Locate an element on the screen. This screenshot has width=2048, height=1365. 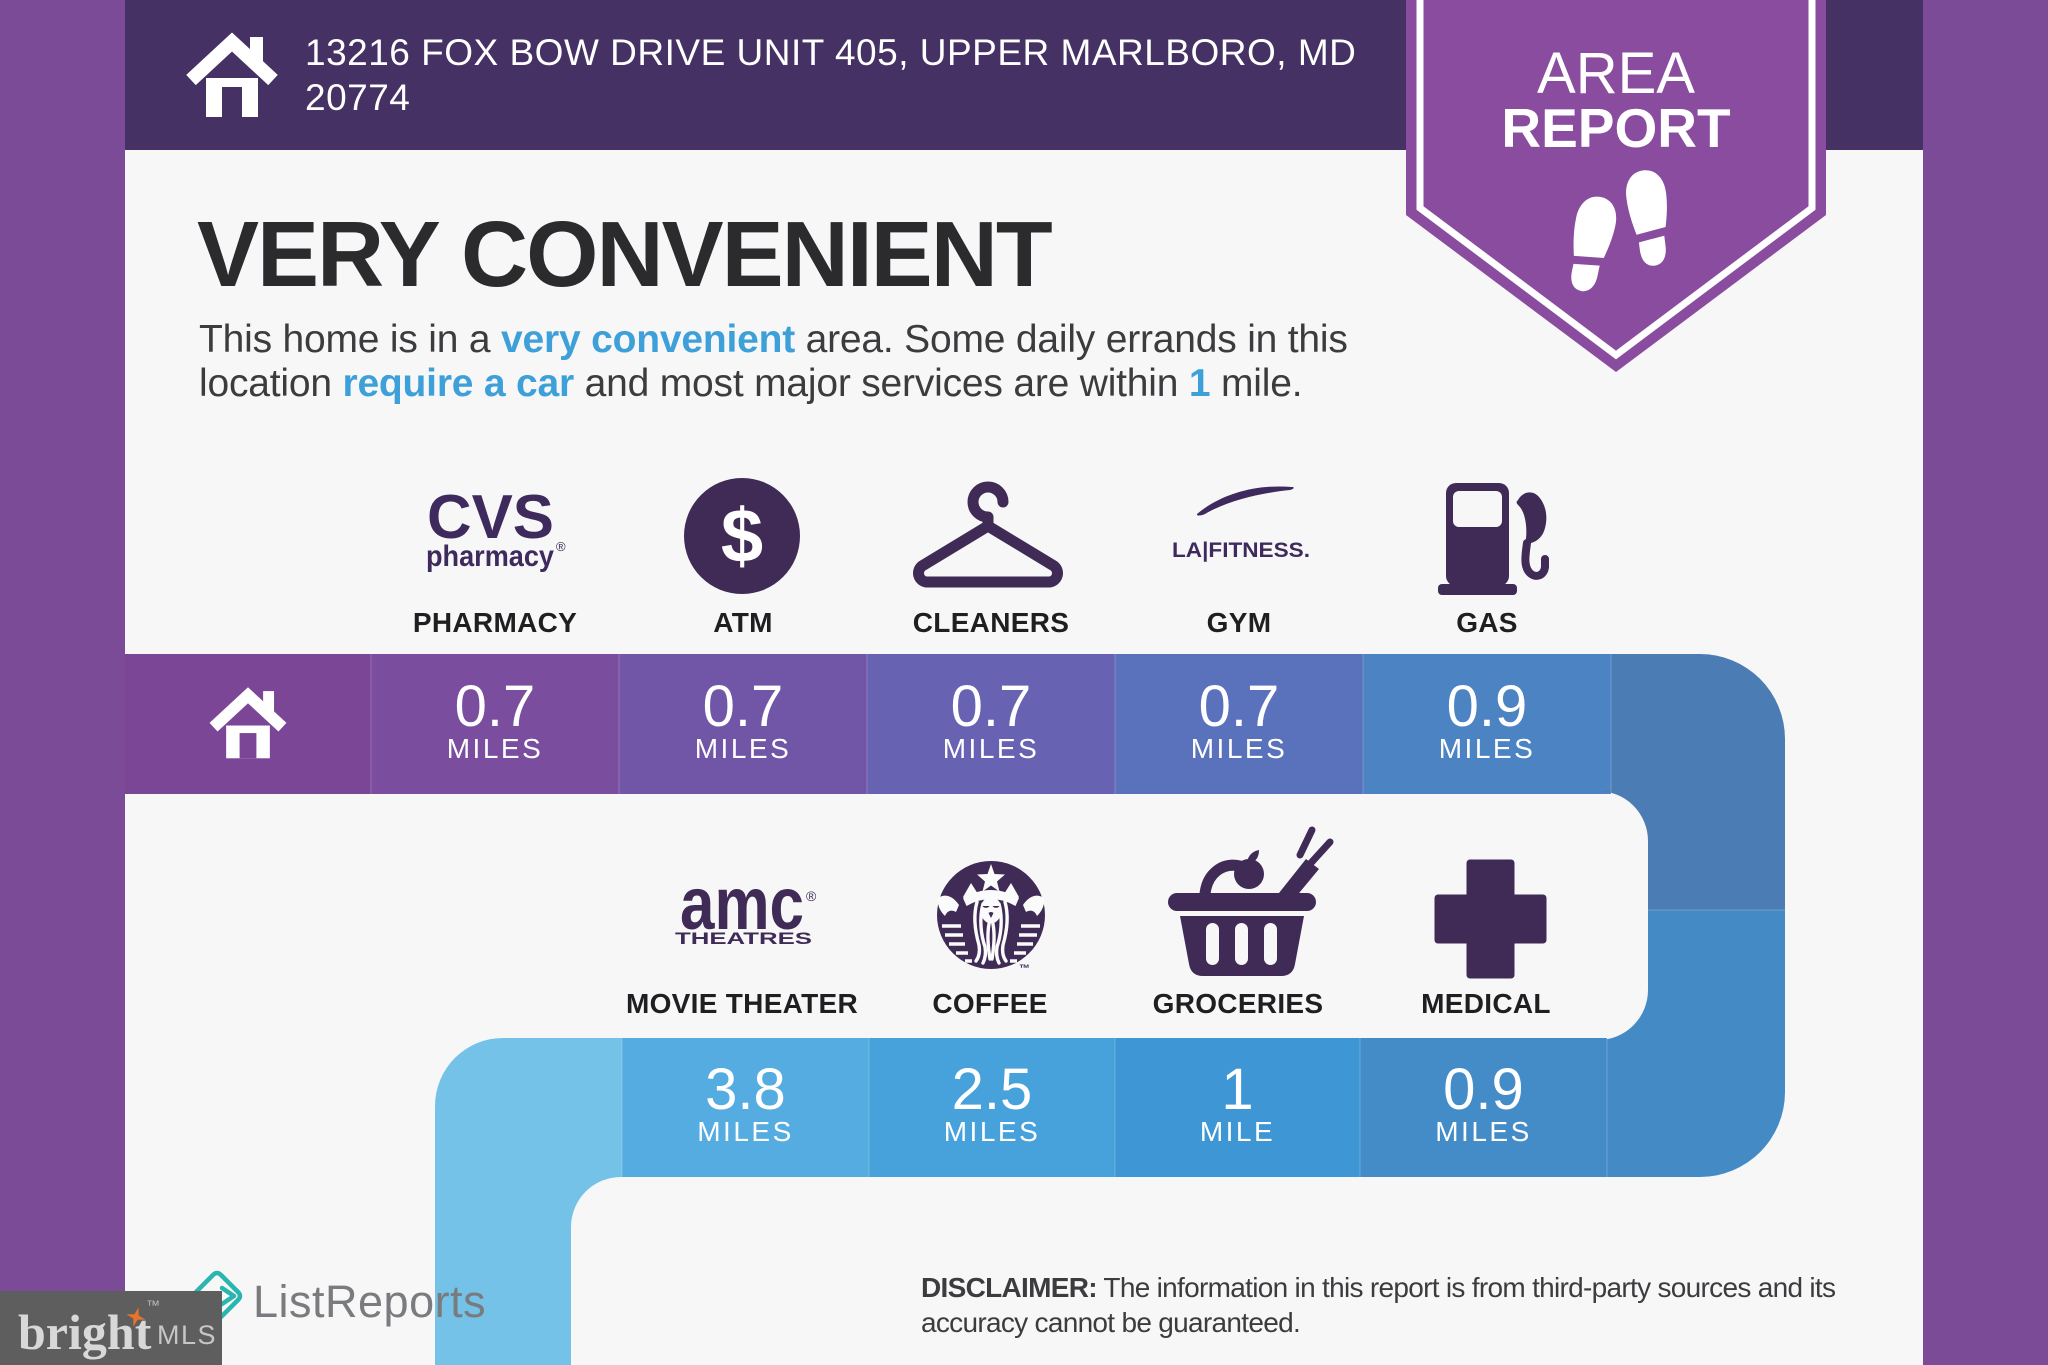
svg-text: ™ is located at coordinates (1024, 969).